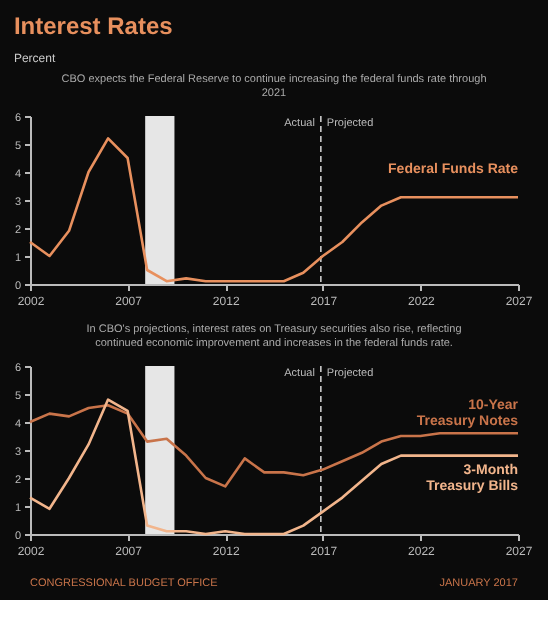 This screenshot has width=560, height=640. What do you see at coordinates (93, 25) in the screenshot?
I see `chart-title: Interest Rates` at bounding box center [93, 25].